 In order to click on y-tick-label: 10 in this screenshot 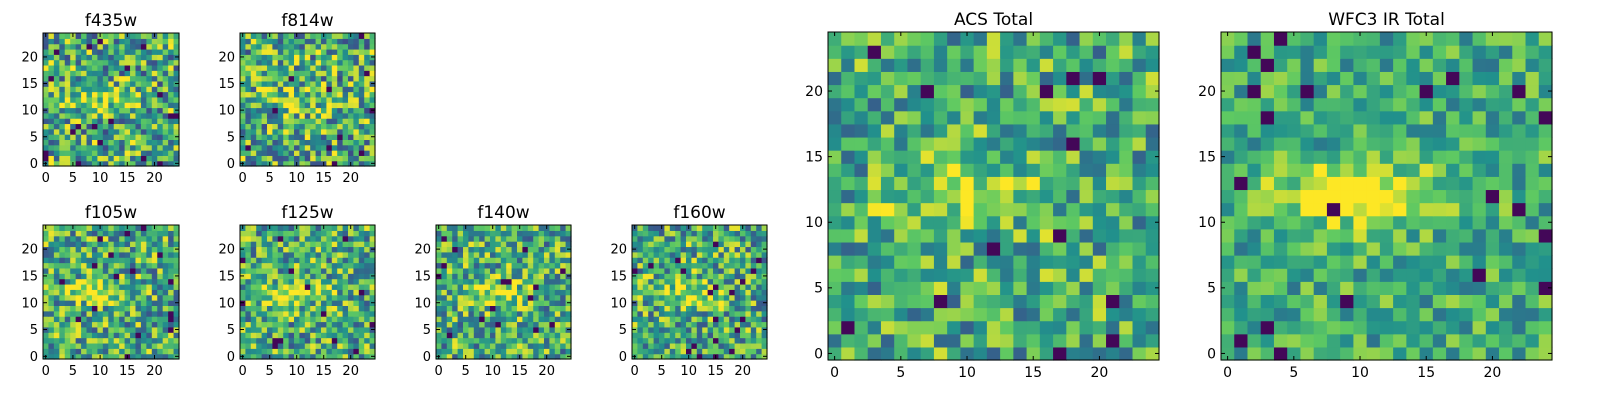, I will do `click(618, 303)`.